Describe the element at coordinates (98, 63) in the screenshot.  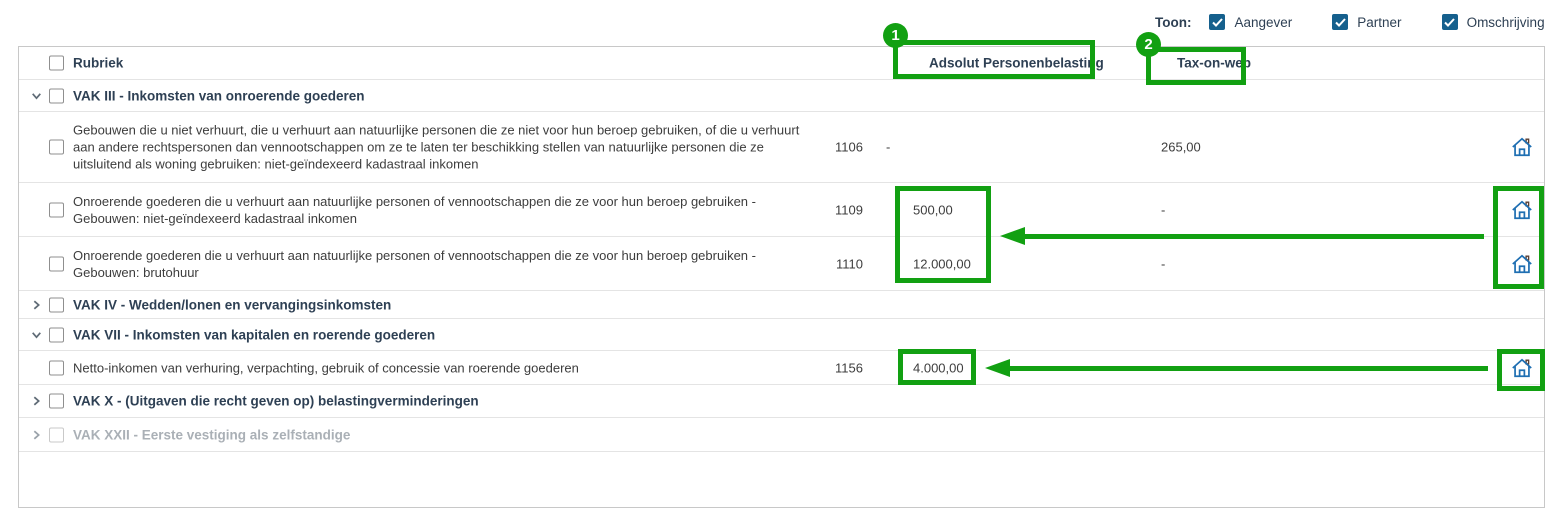
I see `column-header-rubriek: Rubriek` at that location.